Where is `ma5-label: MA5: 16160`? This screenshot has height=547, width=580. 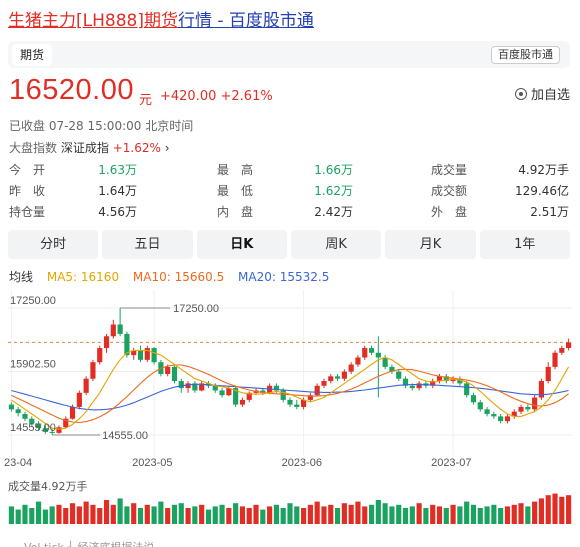
ma5-label: MA5: 16160 is located at coordinates (83, 277).